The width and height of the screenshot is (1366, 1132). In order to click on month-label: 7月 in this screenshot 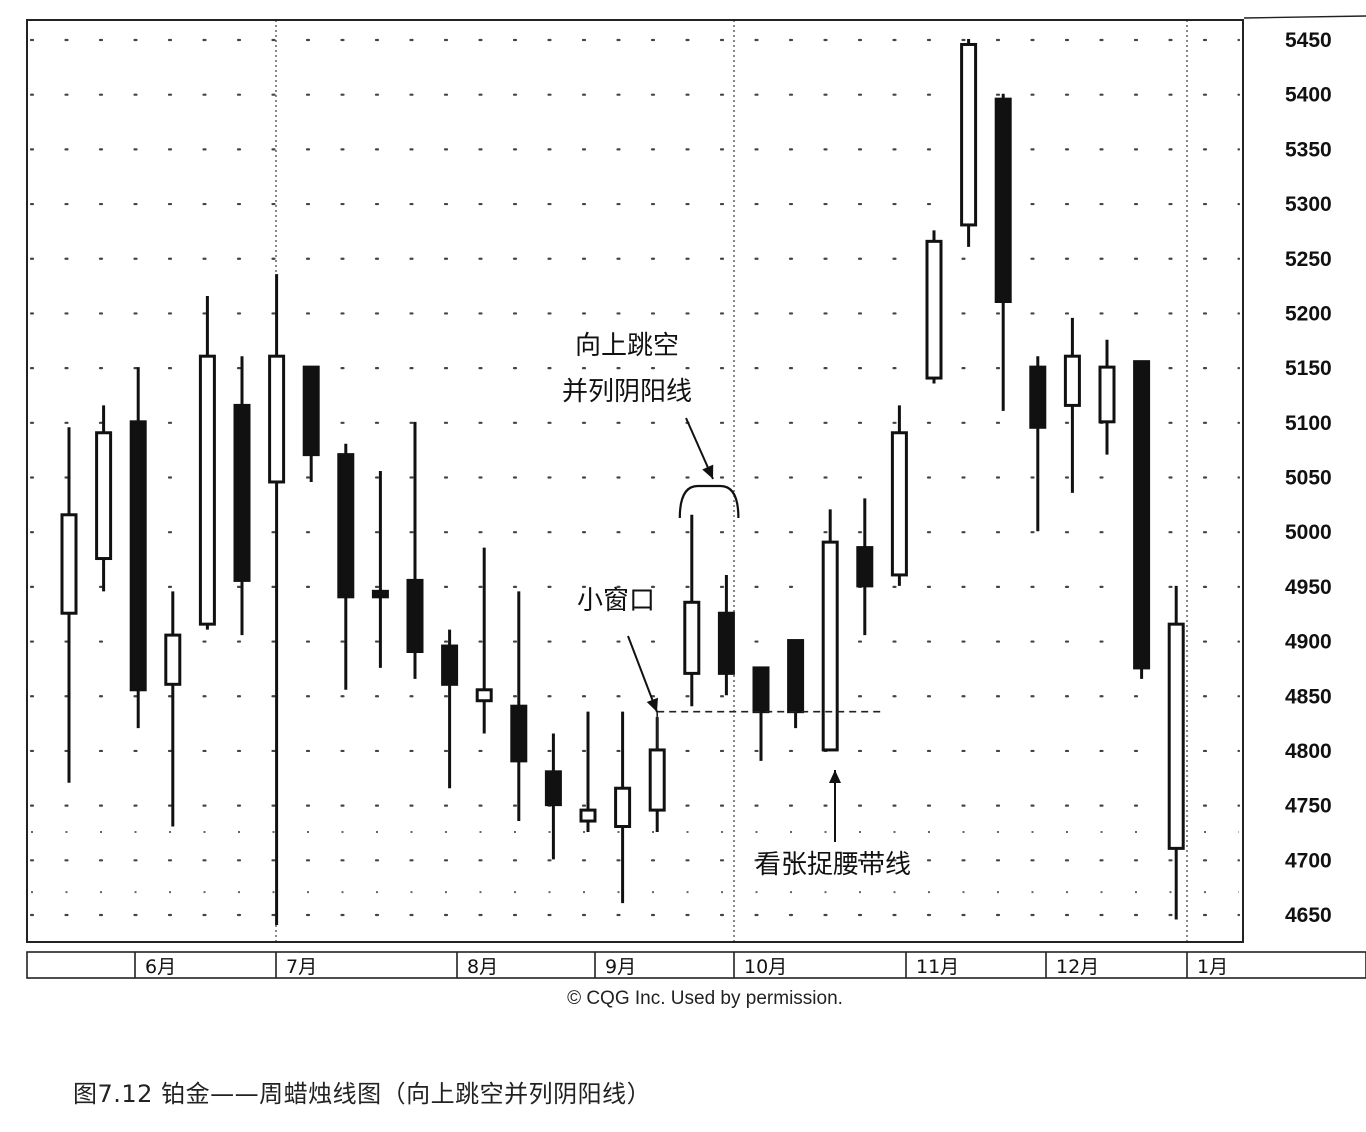, I will do `click(301, 967)`.